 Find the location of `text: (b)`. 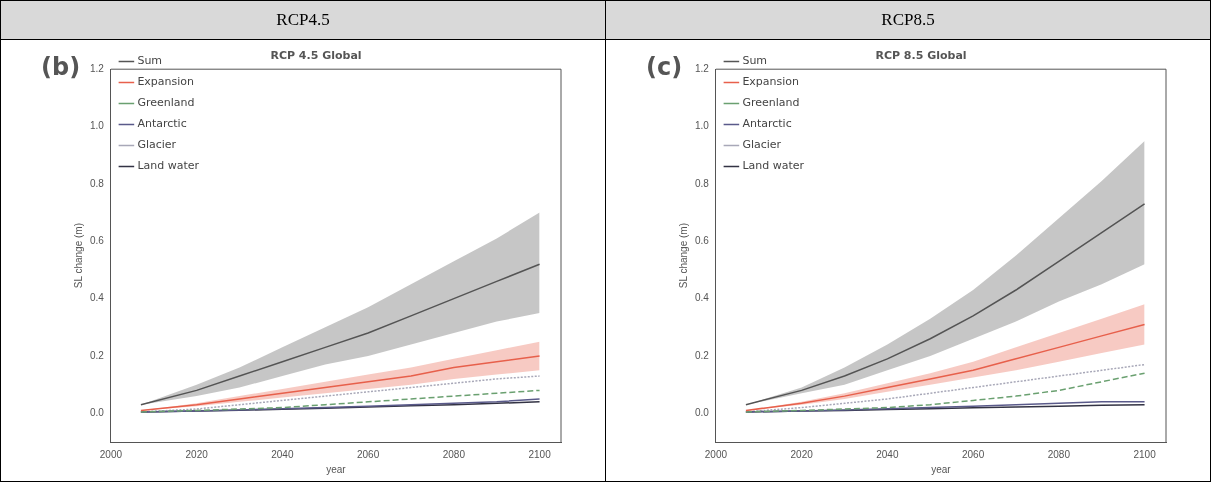

text: (b) is located at coordinates (61, 67).